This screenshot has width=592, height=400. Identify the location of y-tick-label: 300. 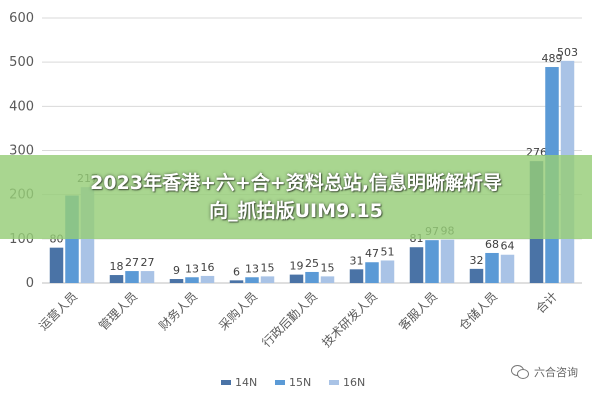
(21, 151).